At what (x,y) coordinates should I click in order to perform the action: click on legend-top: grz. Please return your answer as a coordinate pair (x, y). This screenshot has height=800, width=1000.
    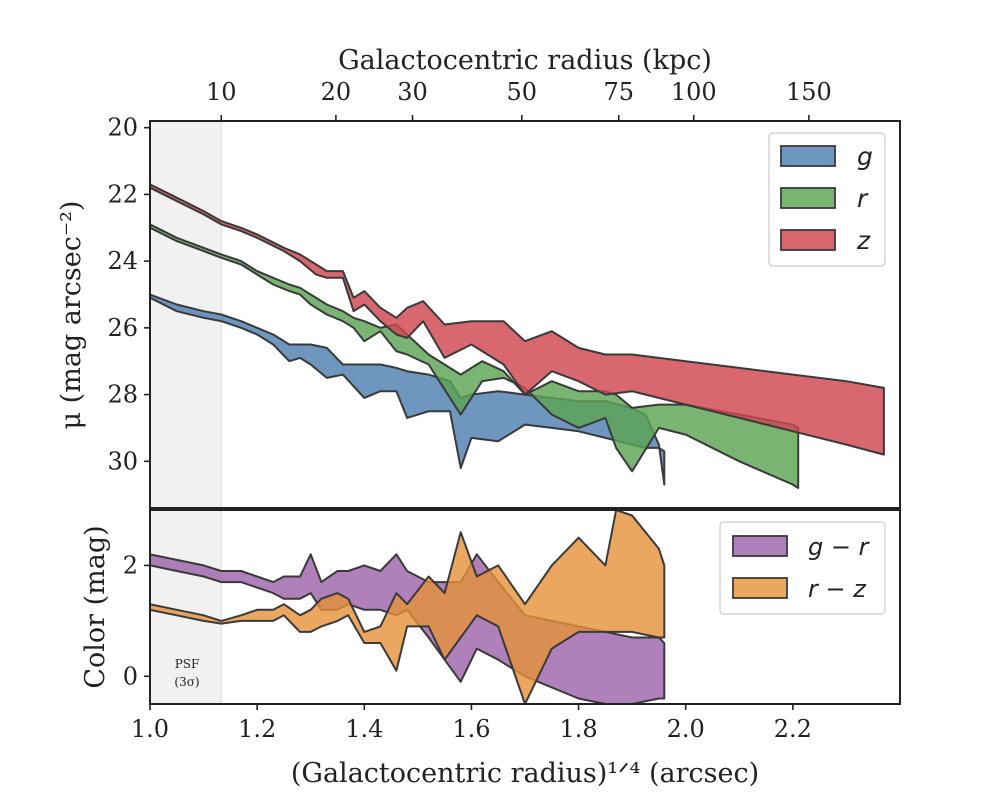
    Looking at the image, I should click on (827, 199).